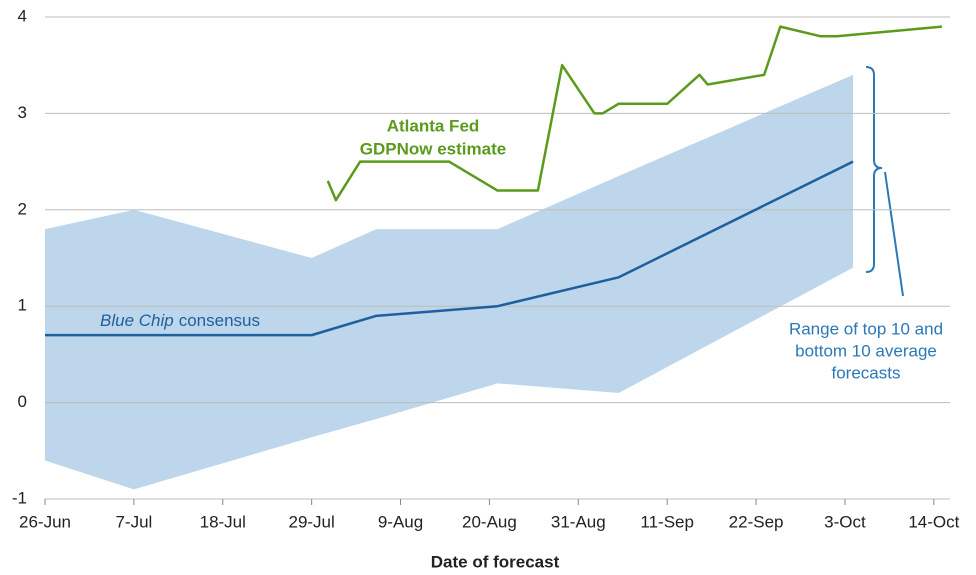 This screenshot has height=575, width=976. What do you see at coordinates (22, 15) in the screenshot?
I see `y-tick-label: 4` at bounding box center [22, 15].